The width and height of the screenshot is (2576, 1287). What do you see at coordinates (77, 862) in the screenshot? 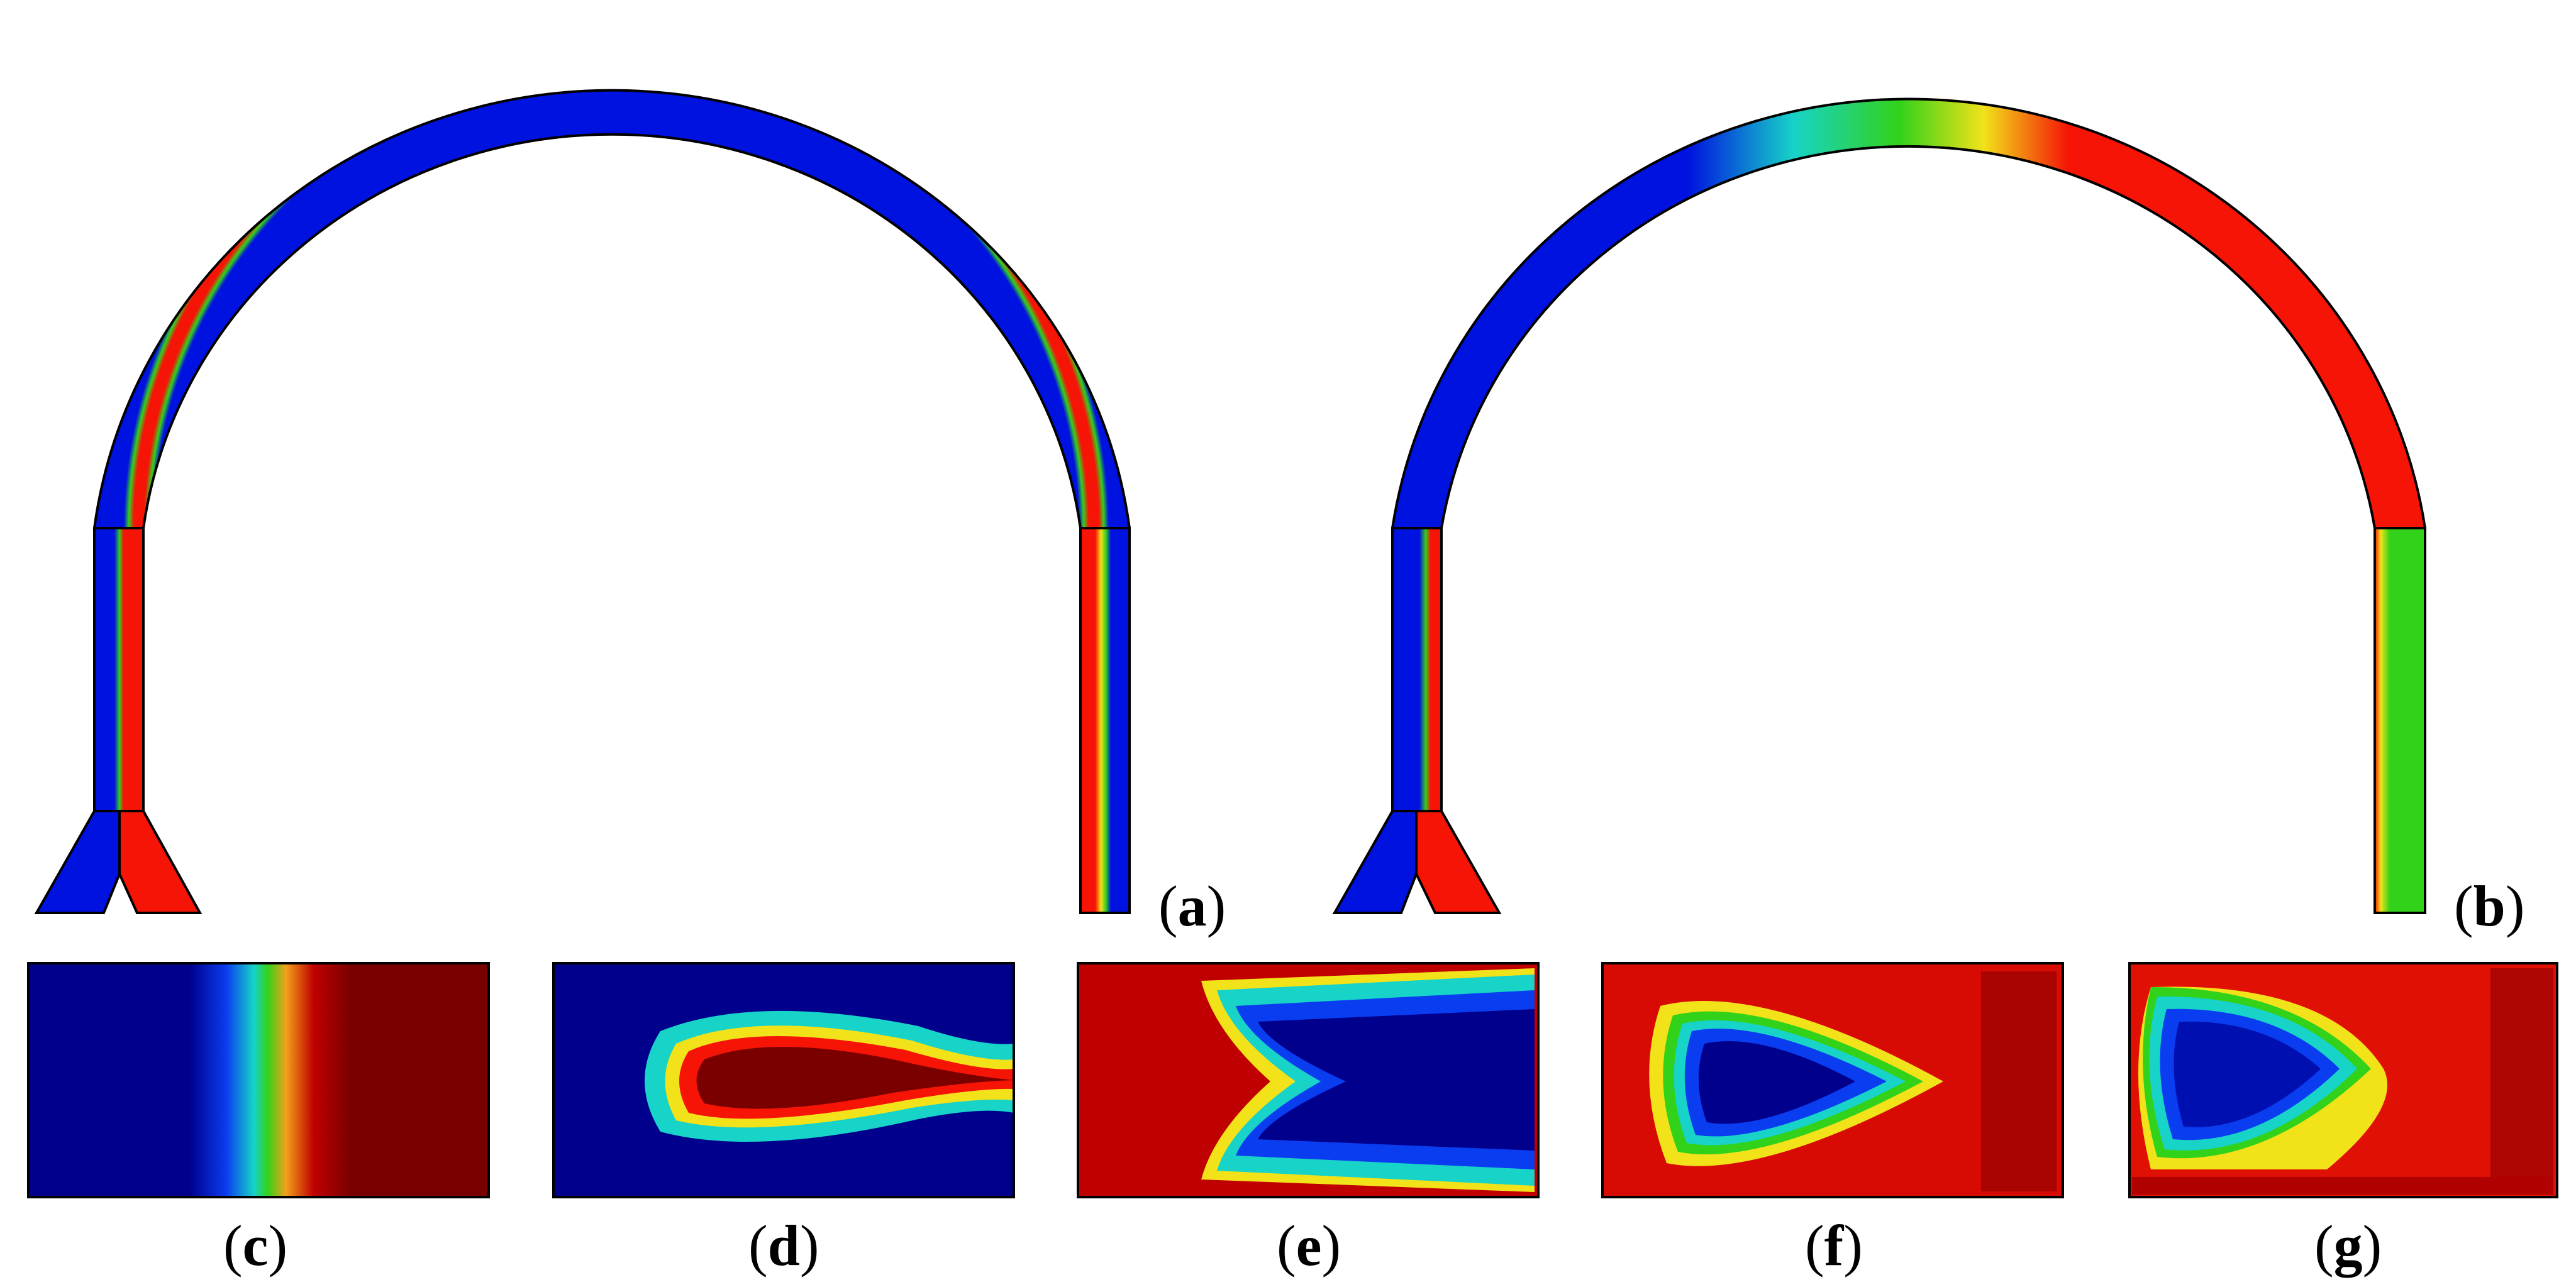
I see `channel-a-inlet-blue` at bounding box center [77, 862].